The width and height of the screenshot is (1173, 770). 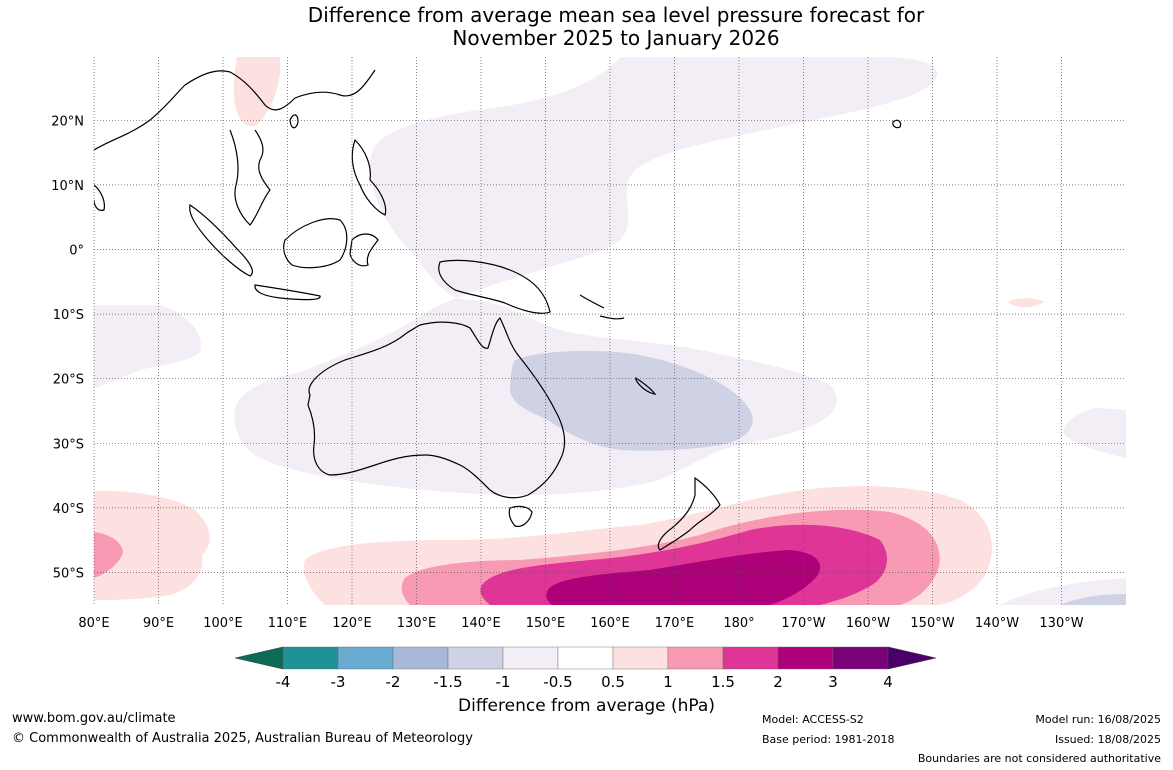 I want to click on colorbar-min-extend, so click(x=259, y=658).